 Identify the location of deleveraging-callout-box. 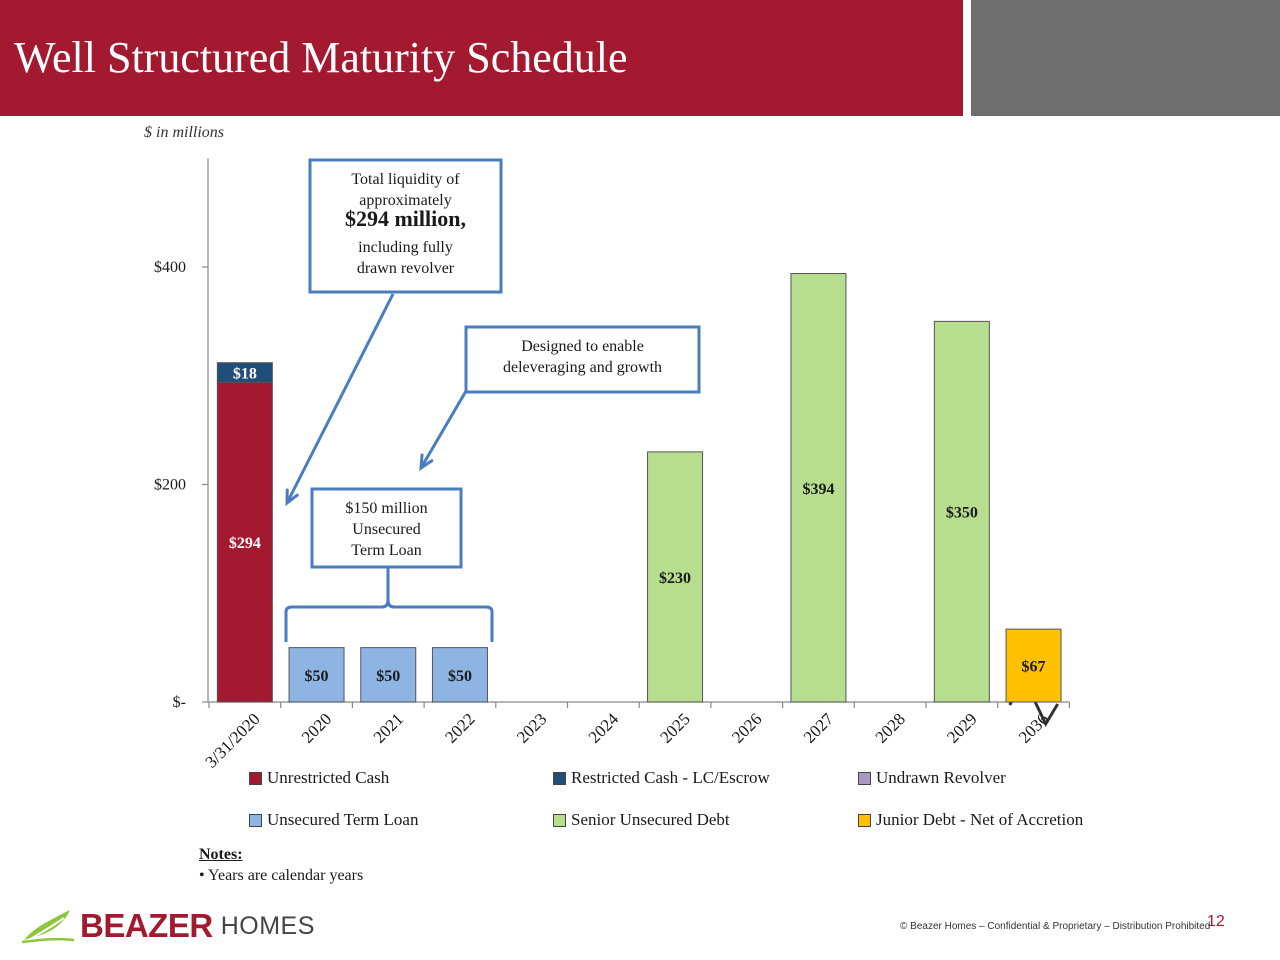
(582, 359).